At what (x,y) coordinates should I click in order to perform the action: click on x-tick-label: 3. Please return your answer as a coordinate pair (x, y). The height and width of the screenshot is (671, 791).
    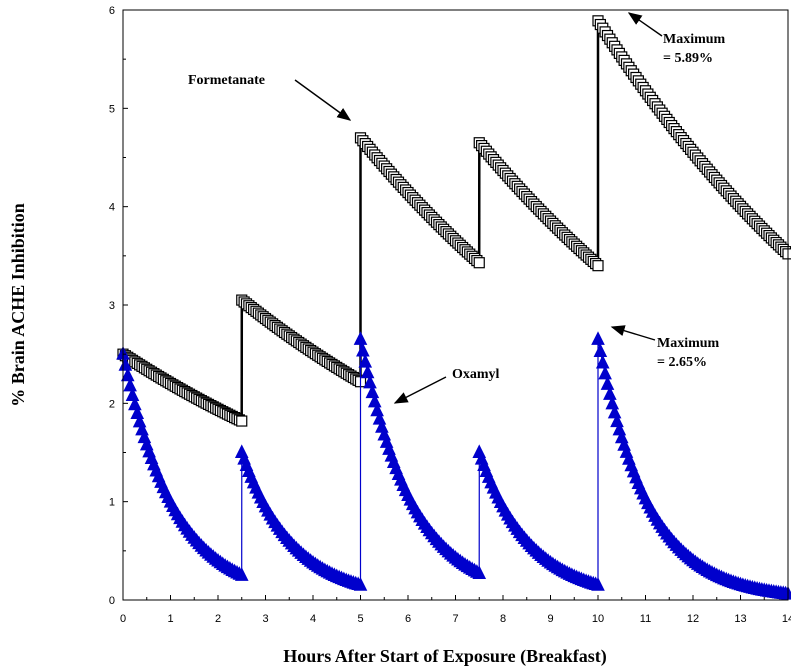
    Looking at the image, I should click on (265, 619).